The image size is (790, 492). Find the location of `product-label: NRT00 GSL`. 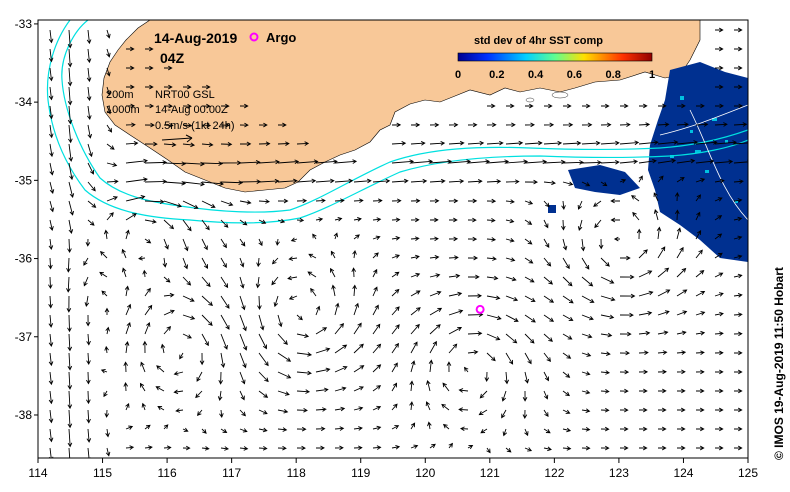

product-label: NRT00 GSL is located at coordinates (185, 95).